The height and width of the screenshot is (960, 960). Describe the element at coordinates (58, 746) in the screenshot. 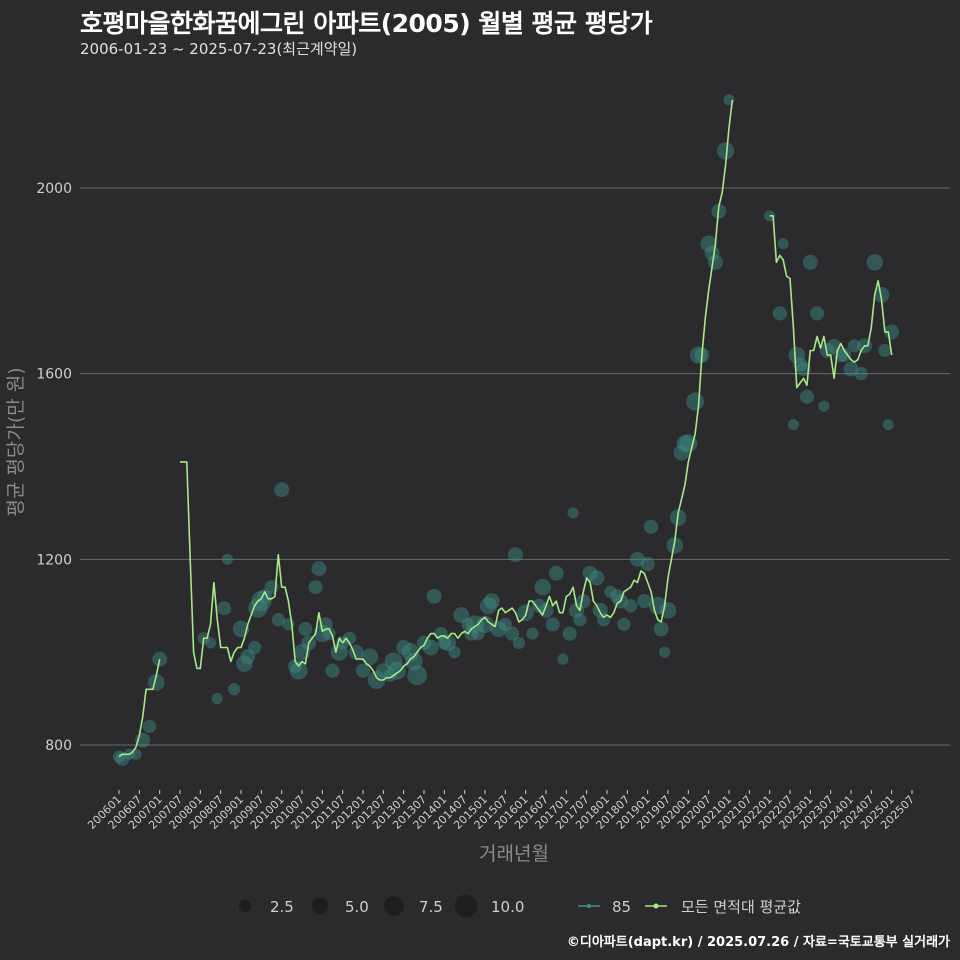

I see `y-tick-label: 800` at that location.